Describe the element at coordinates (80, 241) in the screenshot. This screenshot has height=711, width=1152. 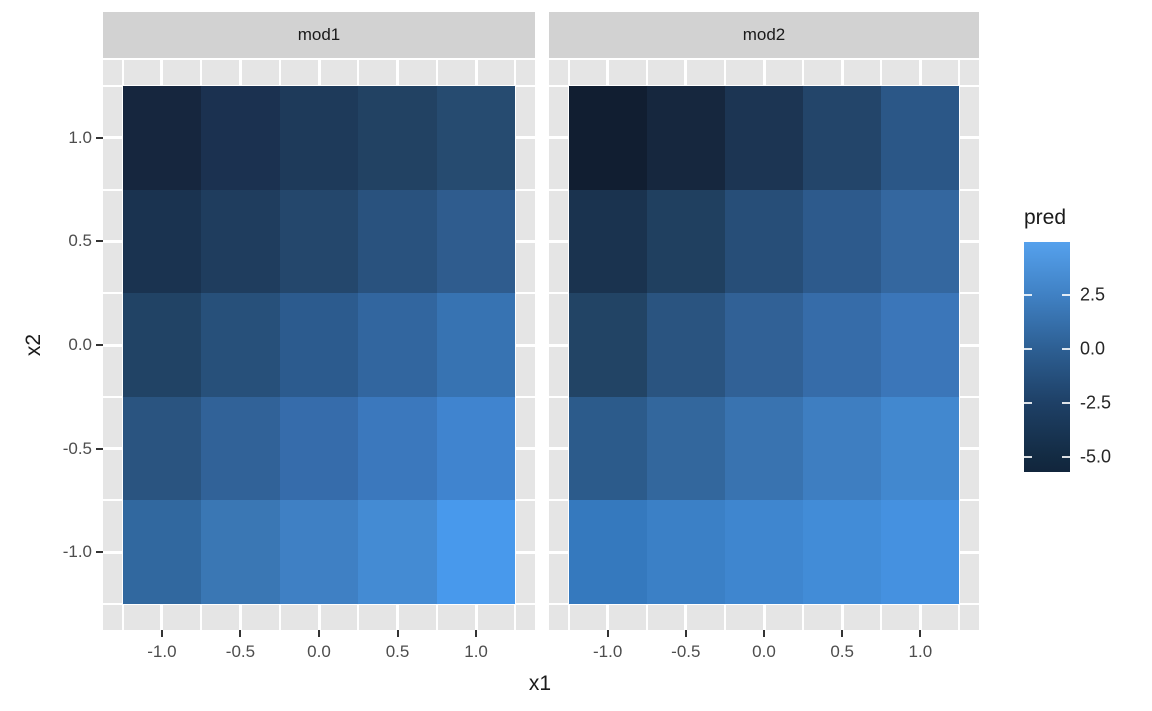
I see `y-axis-tick-label: 0.5` at that location.